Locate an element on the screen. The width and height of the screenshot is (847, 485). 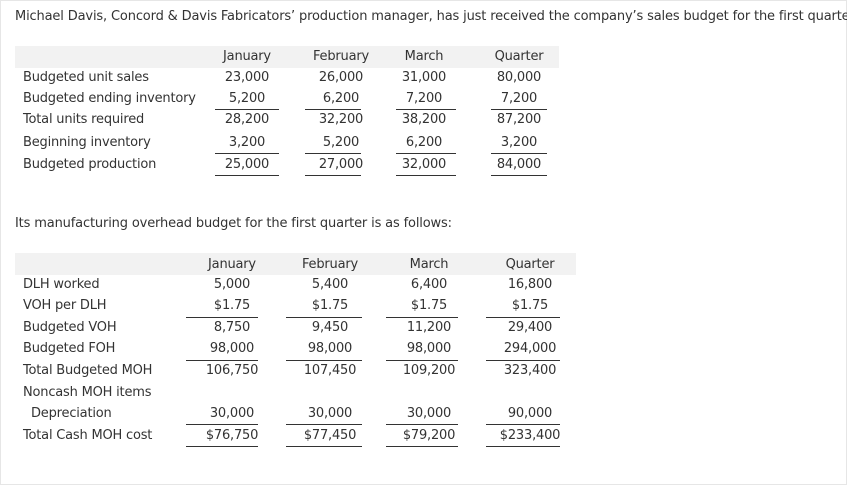
production-header-march: March is located at coordinates (424, 56).